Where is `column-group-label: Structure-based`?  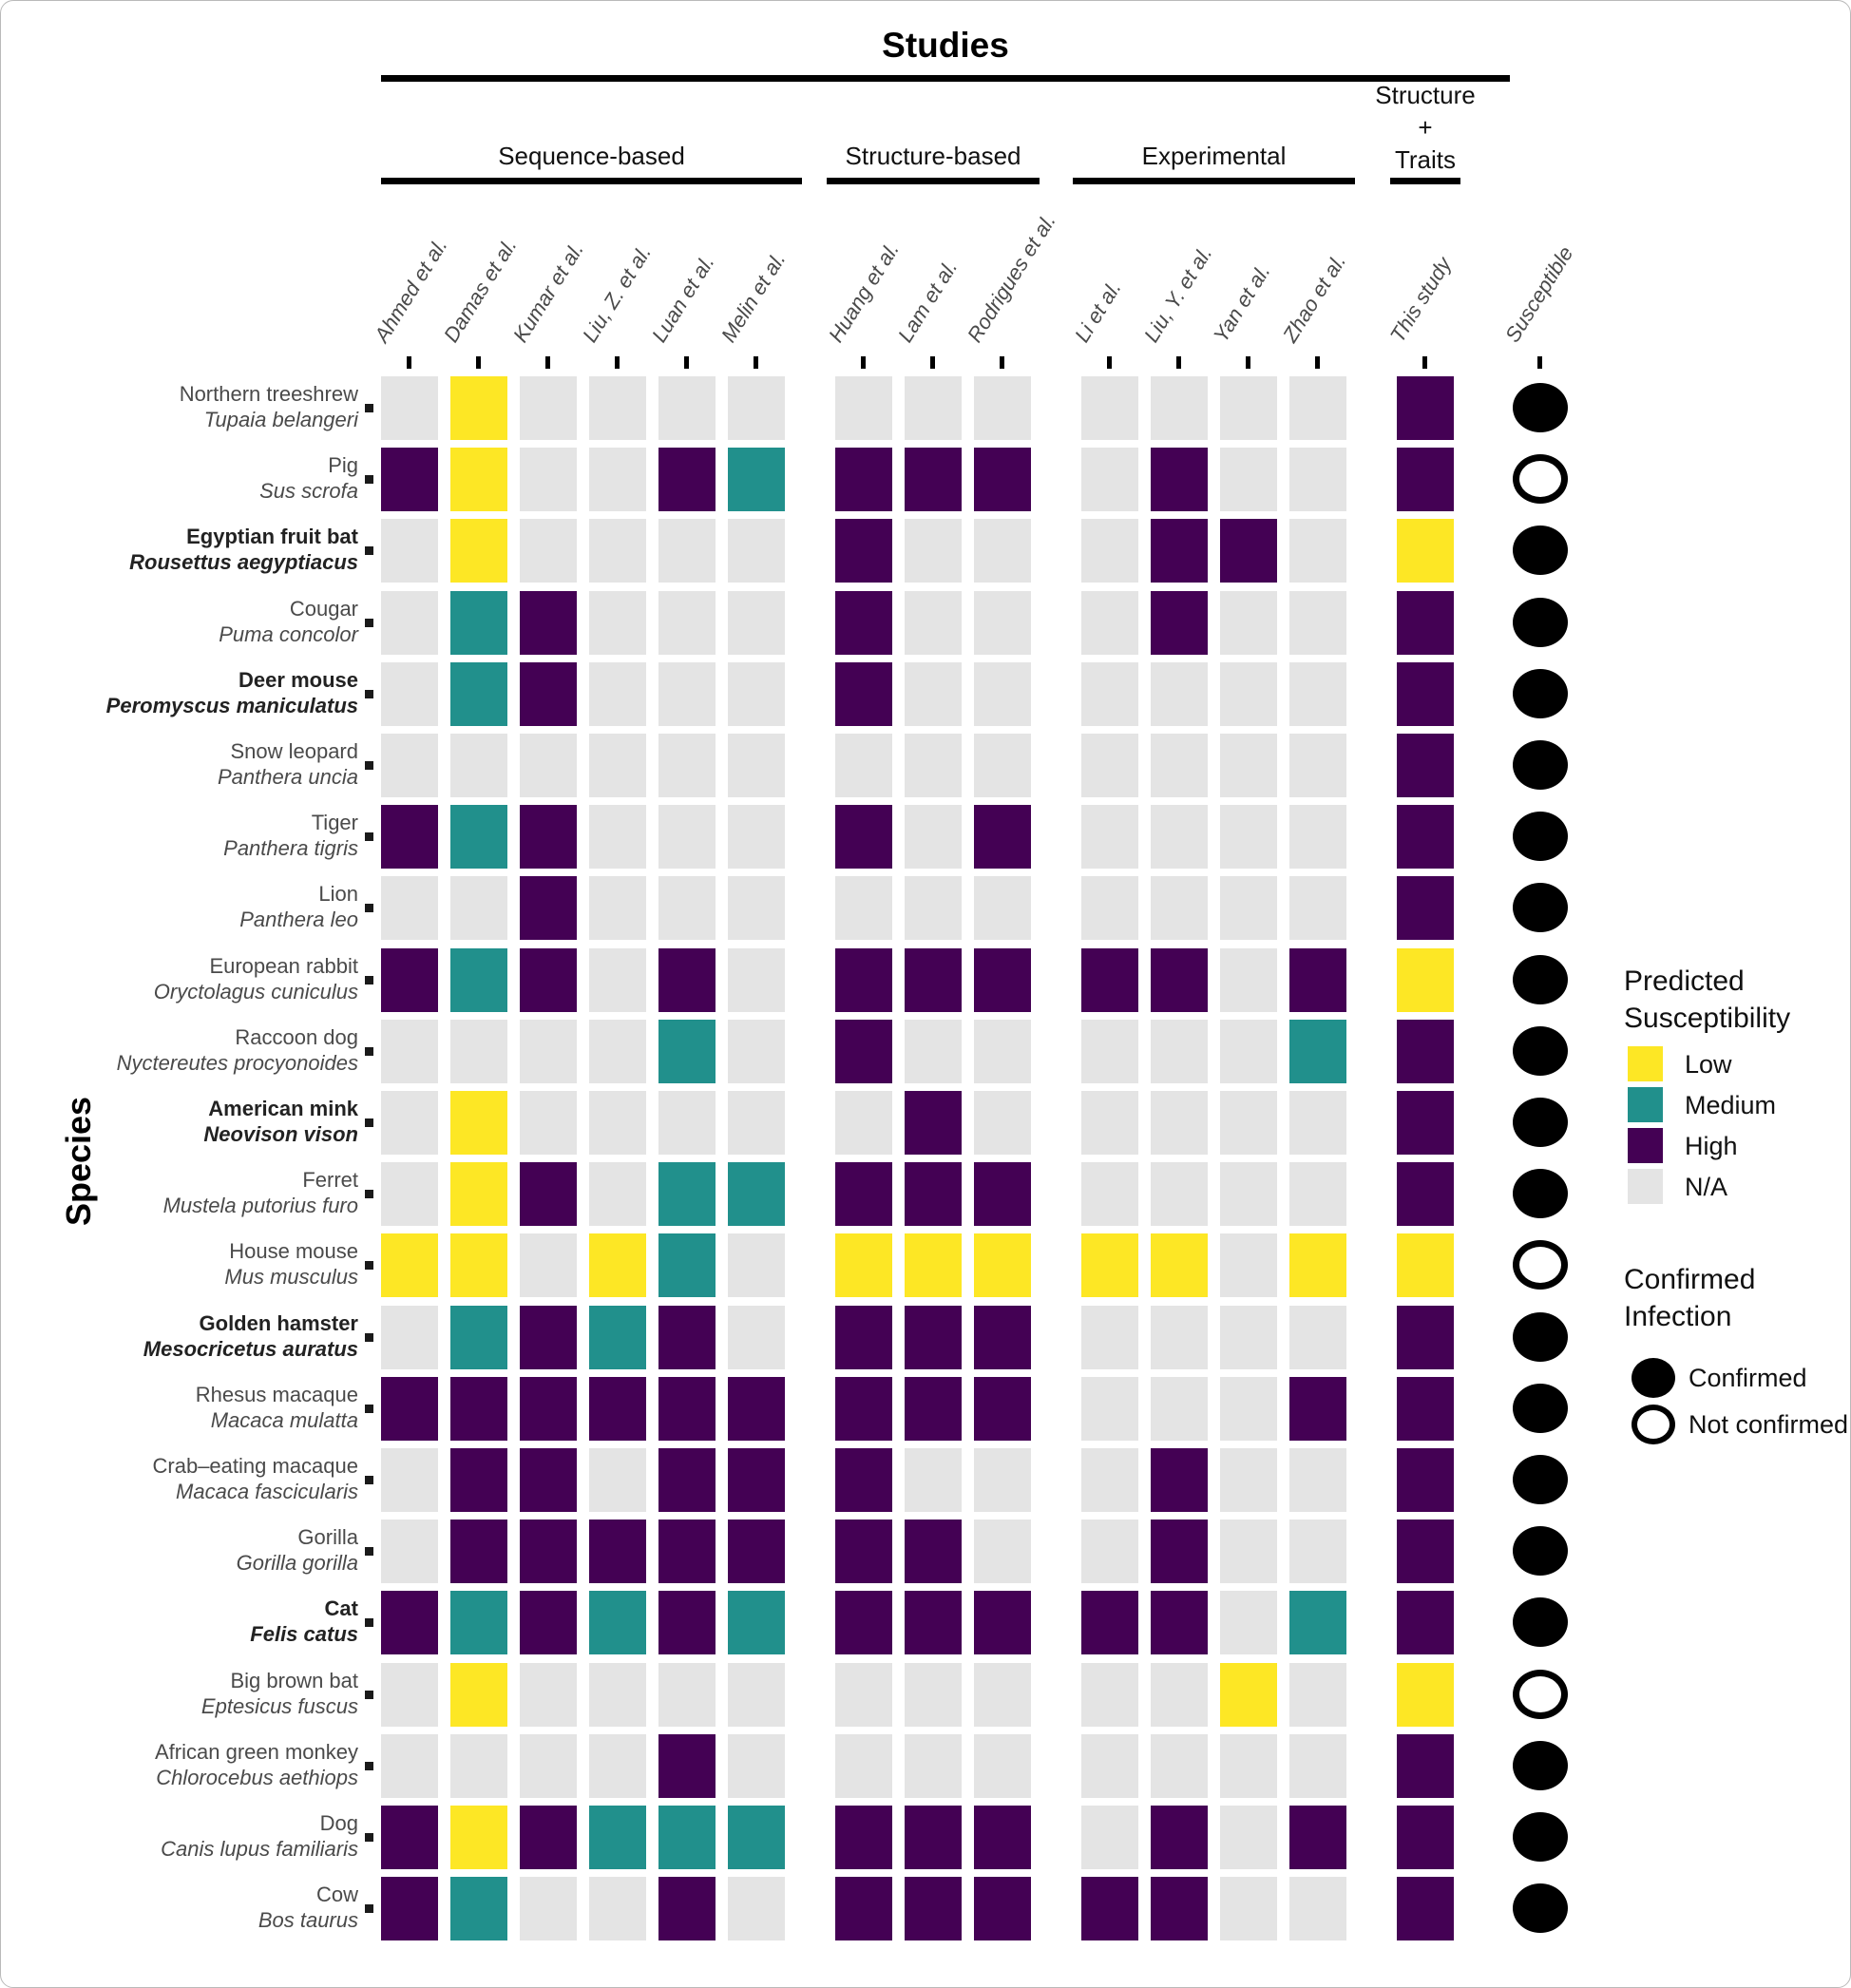 column-group-label: Structure-based is located at coordinates (933, 156).